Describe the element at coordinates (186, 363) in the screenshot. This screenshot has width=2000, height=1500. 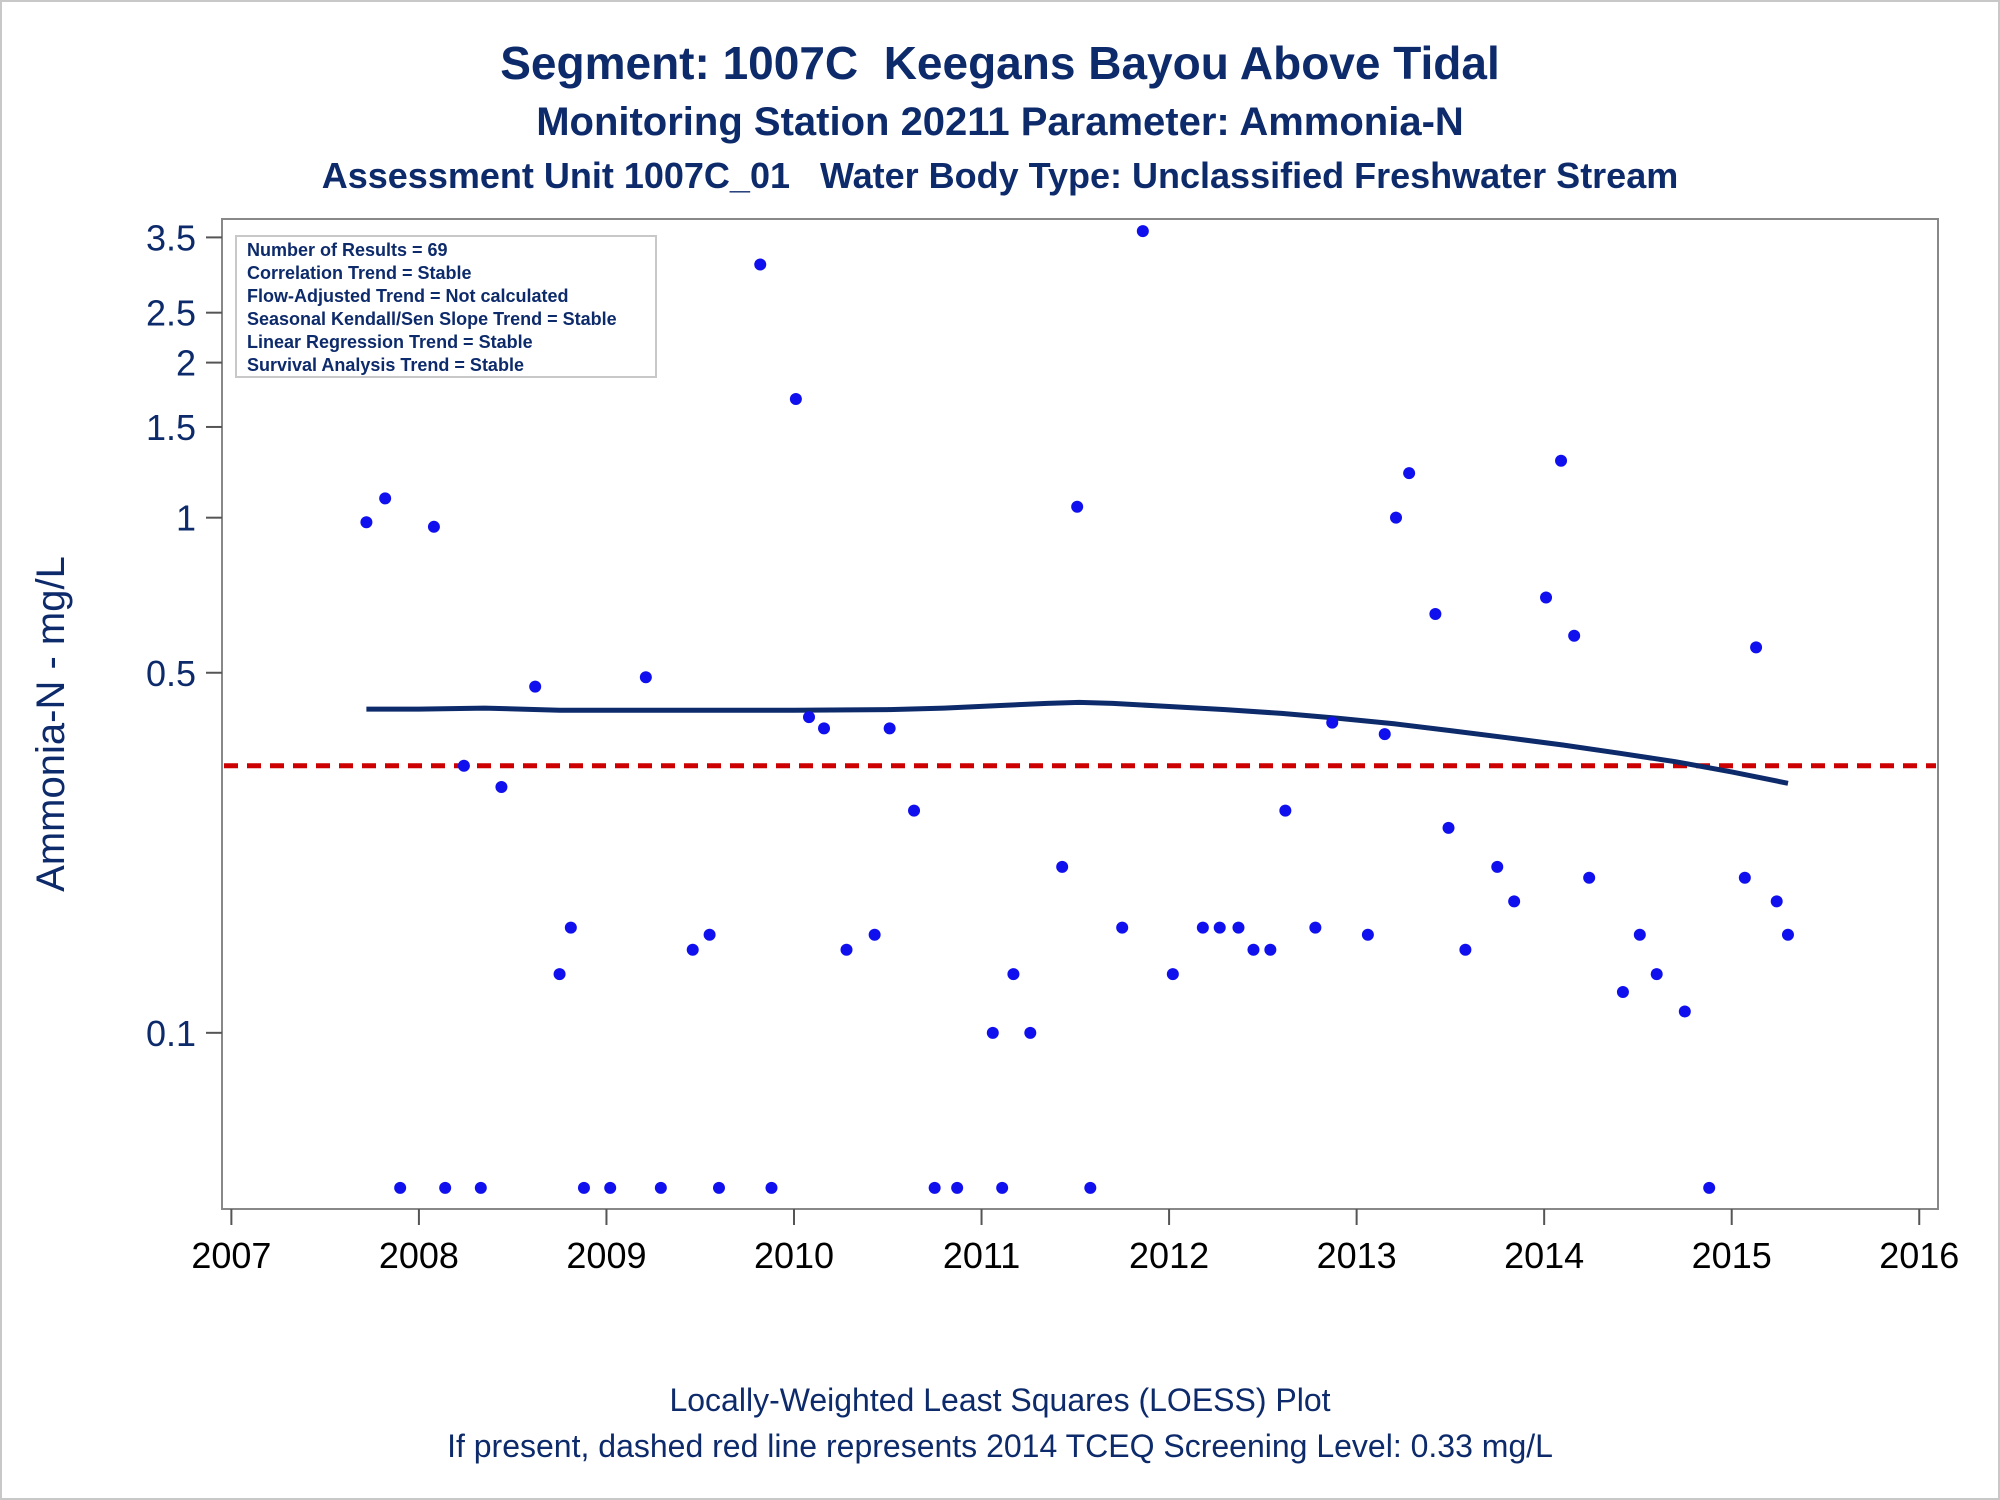
I see `y-tick-label: 2` at that location.